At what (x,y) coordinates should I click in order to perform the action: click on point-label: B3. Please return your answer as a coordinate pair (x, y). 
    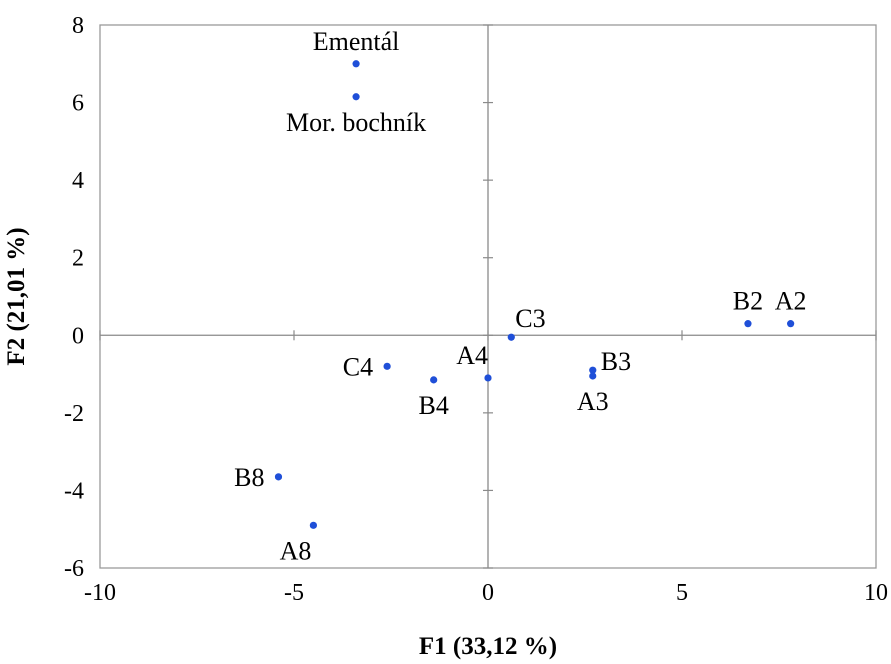
    Looking at the image, I should click on (616, 361).